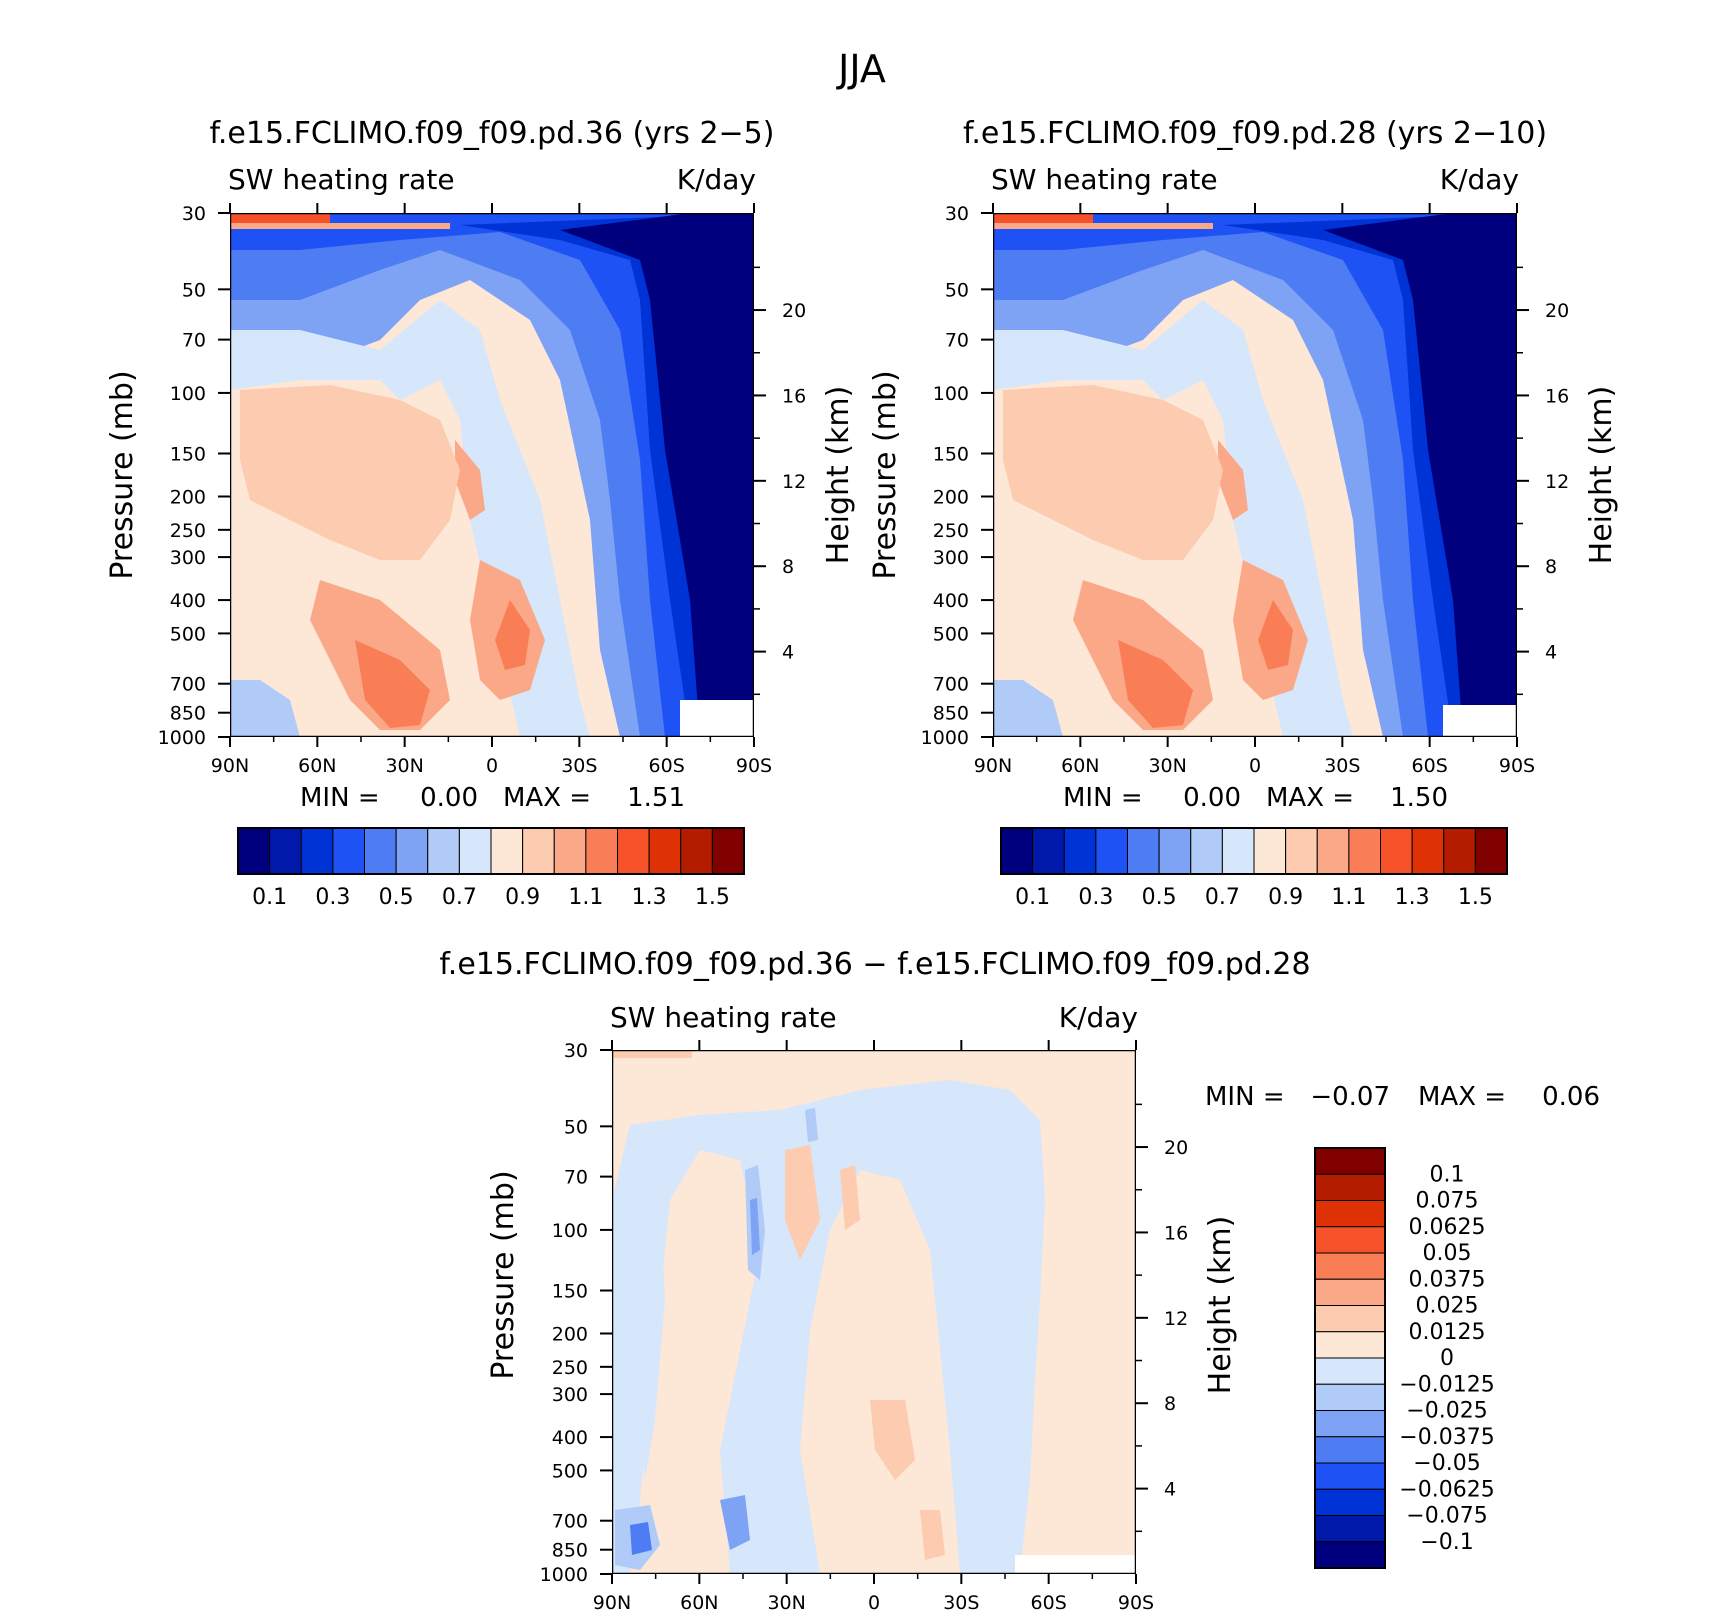  Describe the element at coordinates (1479, 179) in the screenshot. I see `panel-b-right-label: K/day` at that location.